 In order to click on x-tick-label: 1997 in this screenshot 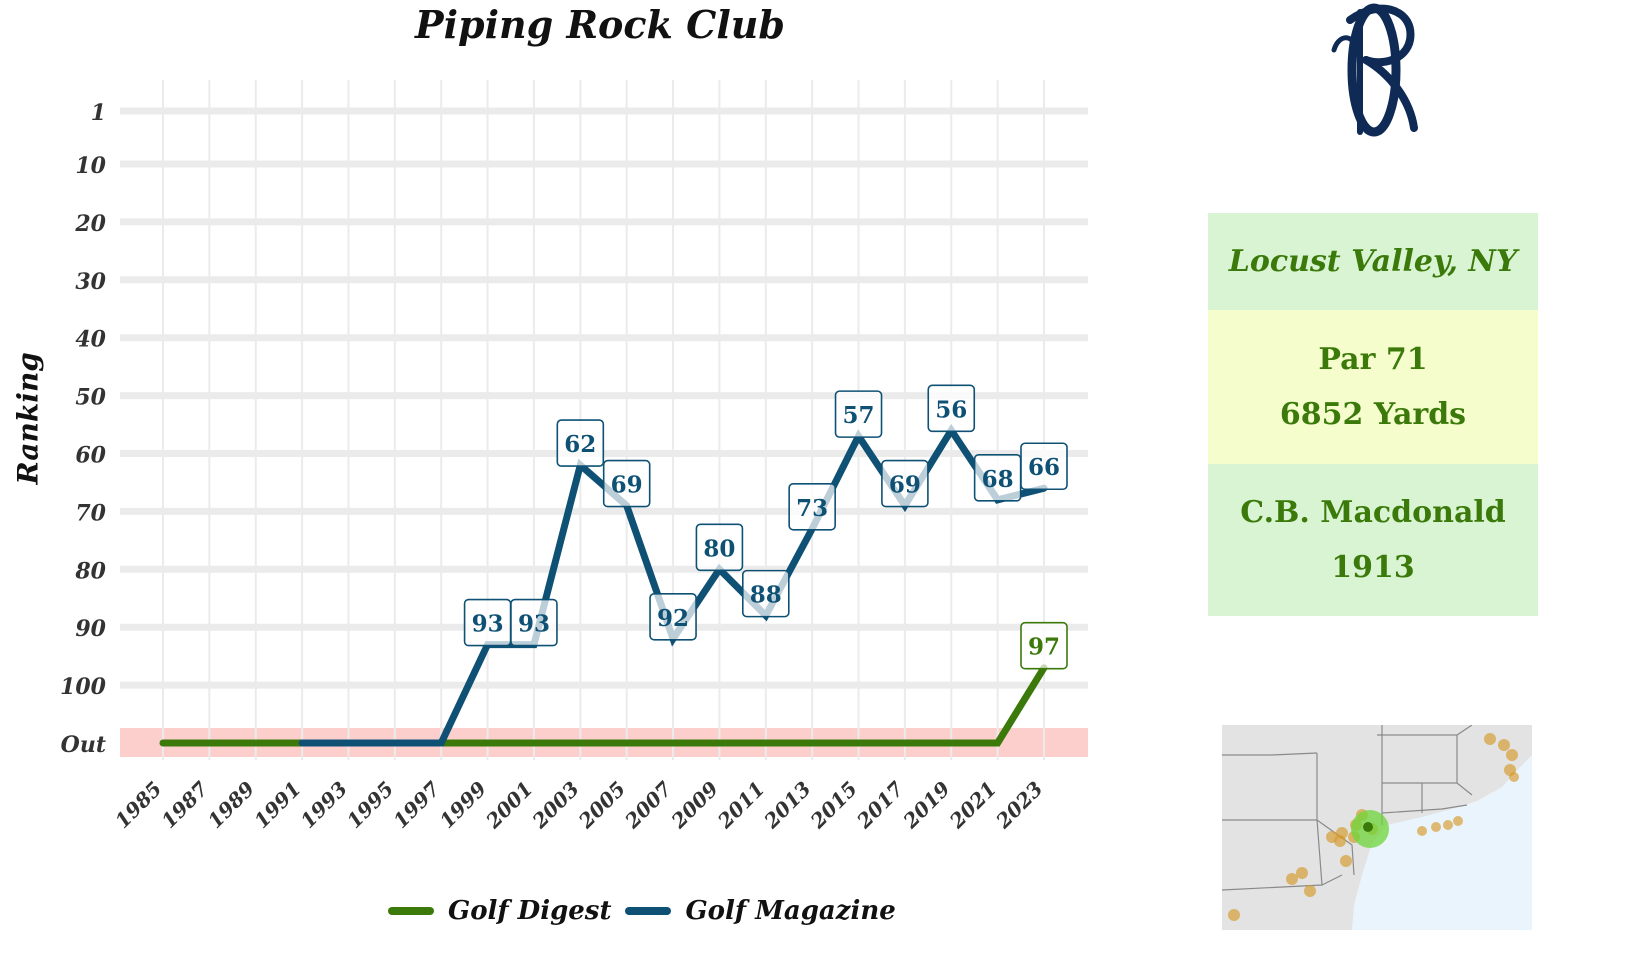, I will do `click(416, 805)`.